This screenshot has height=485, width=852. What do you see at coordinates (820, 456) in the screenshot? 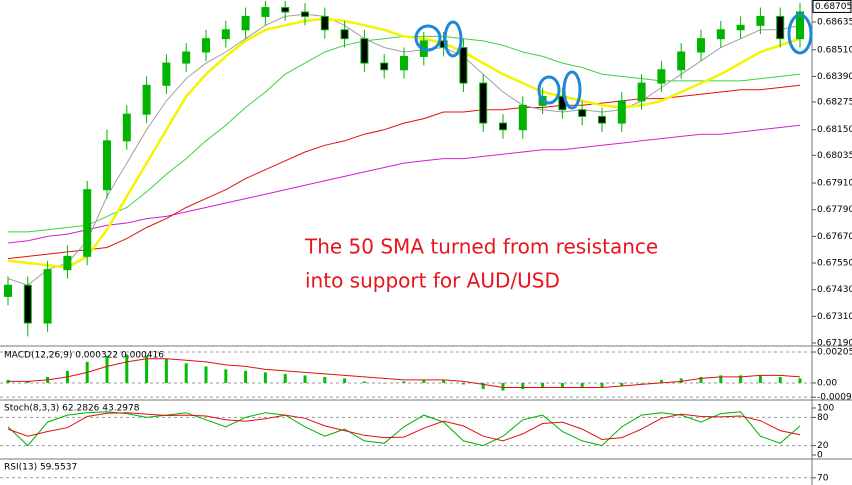
I see `y-tick-label: 0` at bounding box center [820, 456].